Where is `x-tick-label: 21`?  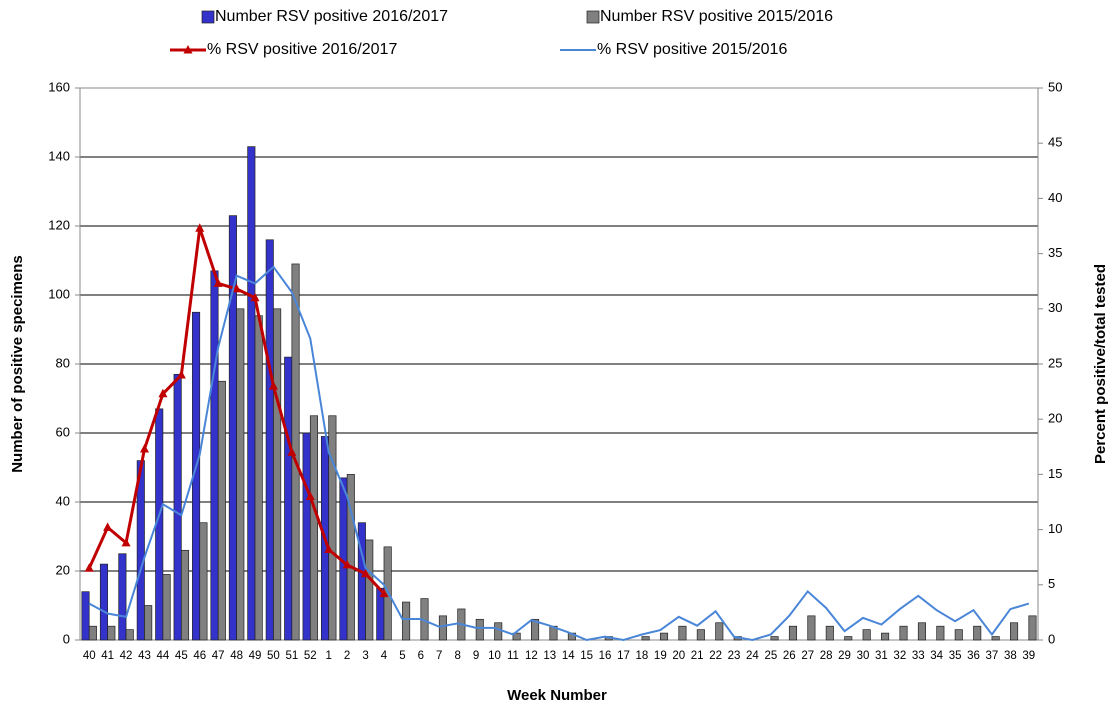 x-tick-label: 21 is located at coordinates (697, 656).